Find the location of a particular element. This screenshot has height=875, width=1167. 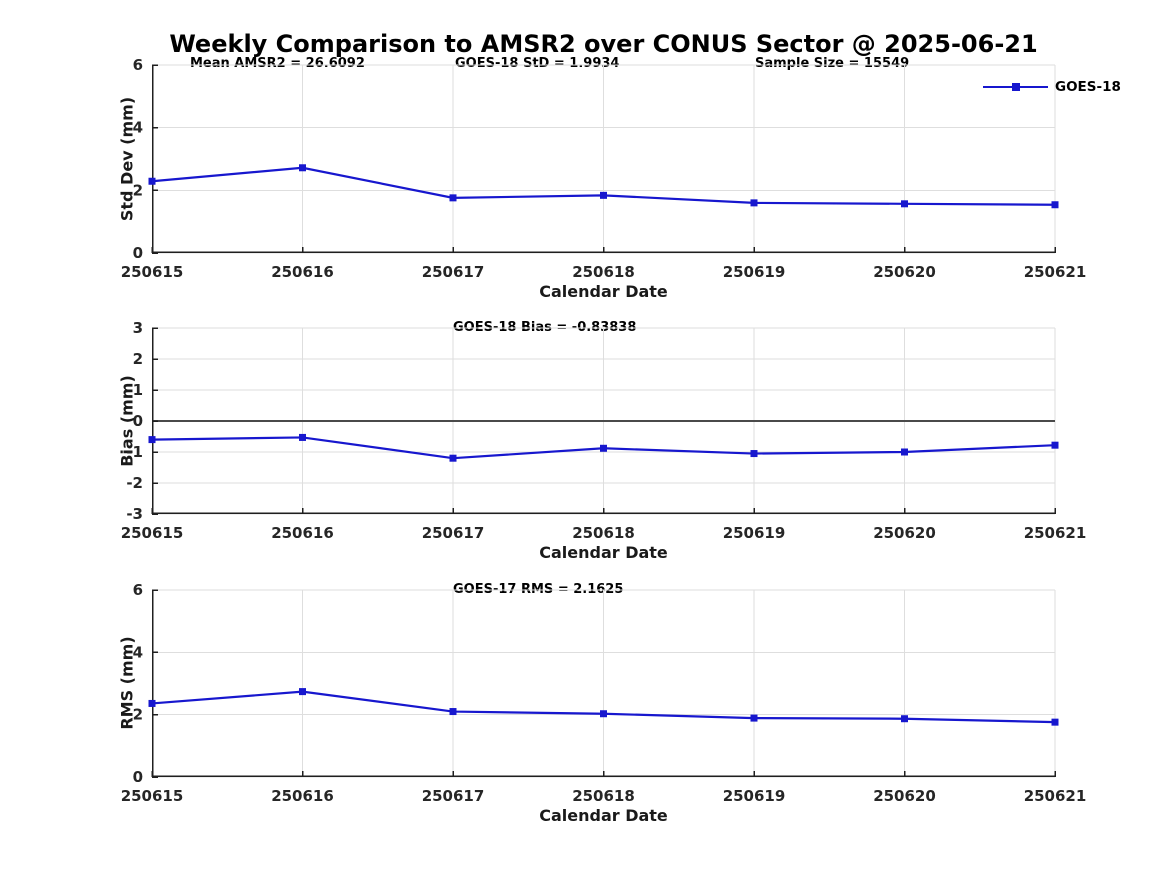

legend-line-sample is located at coordinates (1015, 87).